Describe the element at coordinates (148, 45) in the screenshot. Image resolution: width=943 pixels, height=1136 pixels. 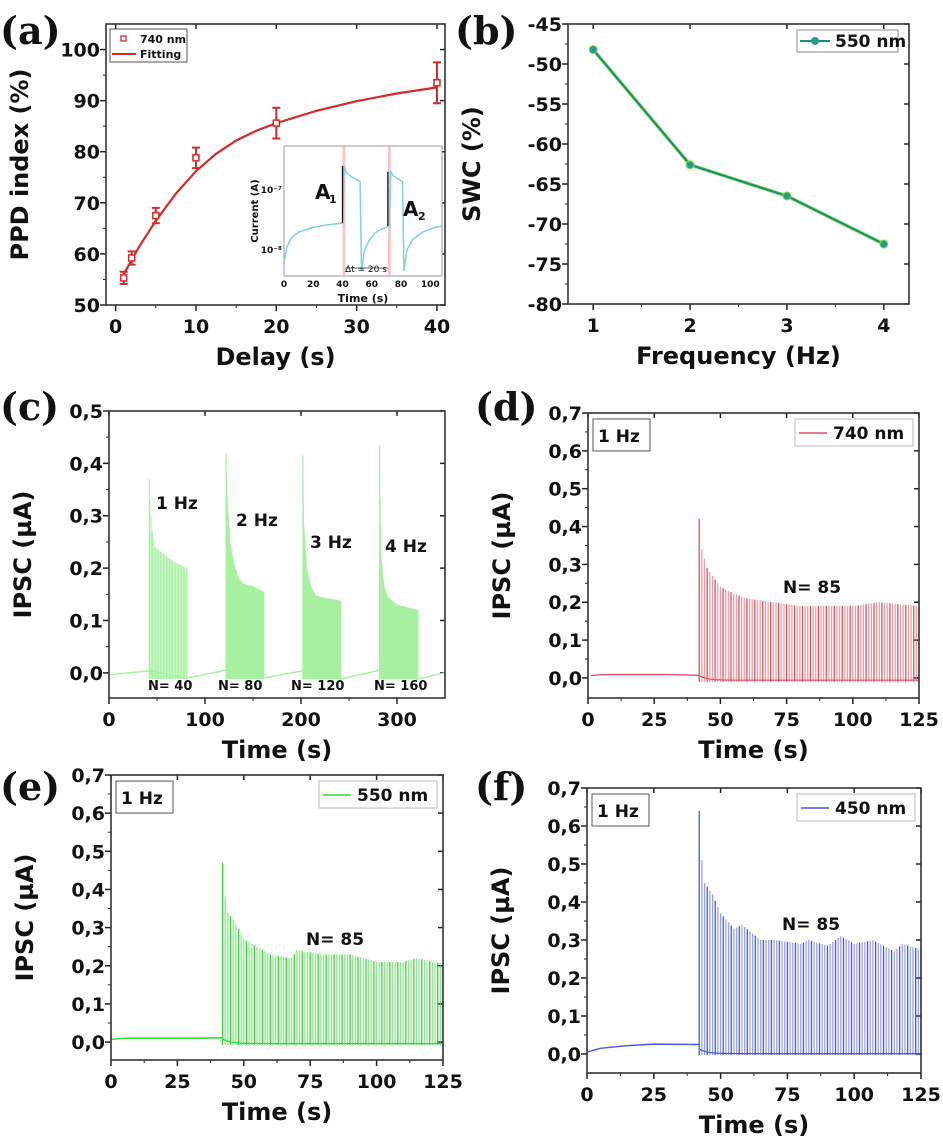
I see `legend: 740 nm Fitting` at that location.